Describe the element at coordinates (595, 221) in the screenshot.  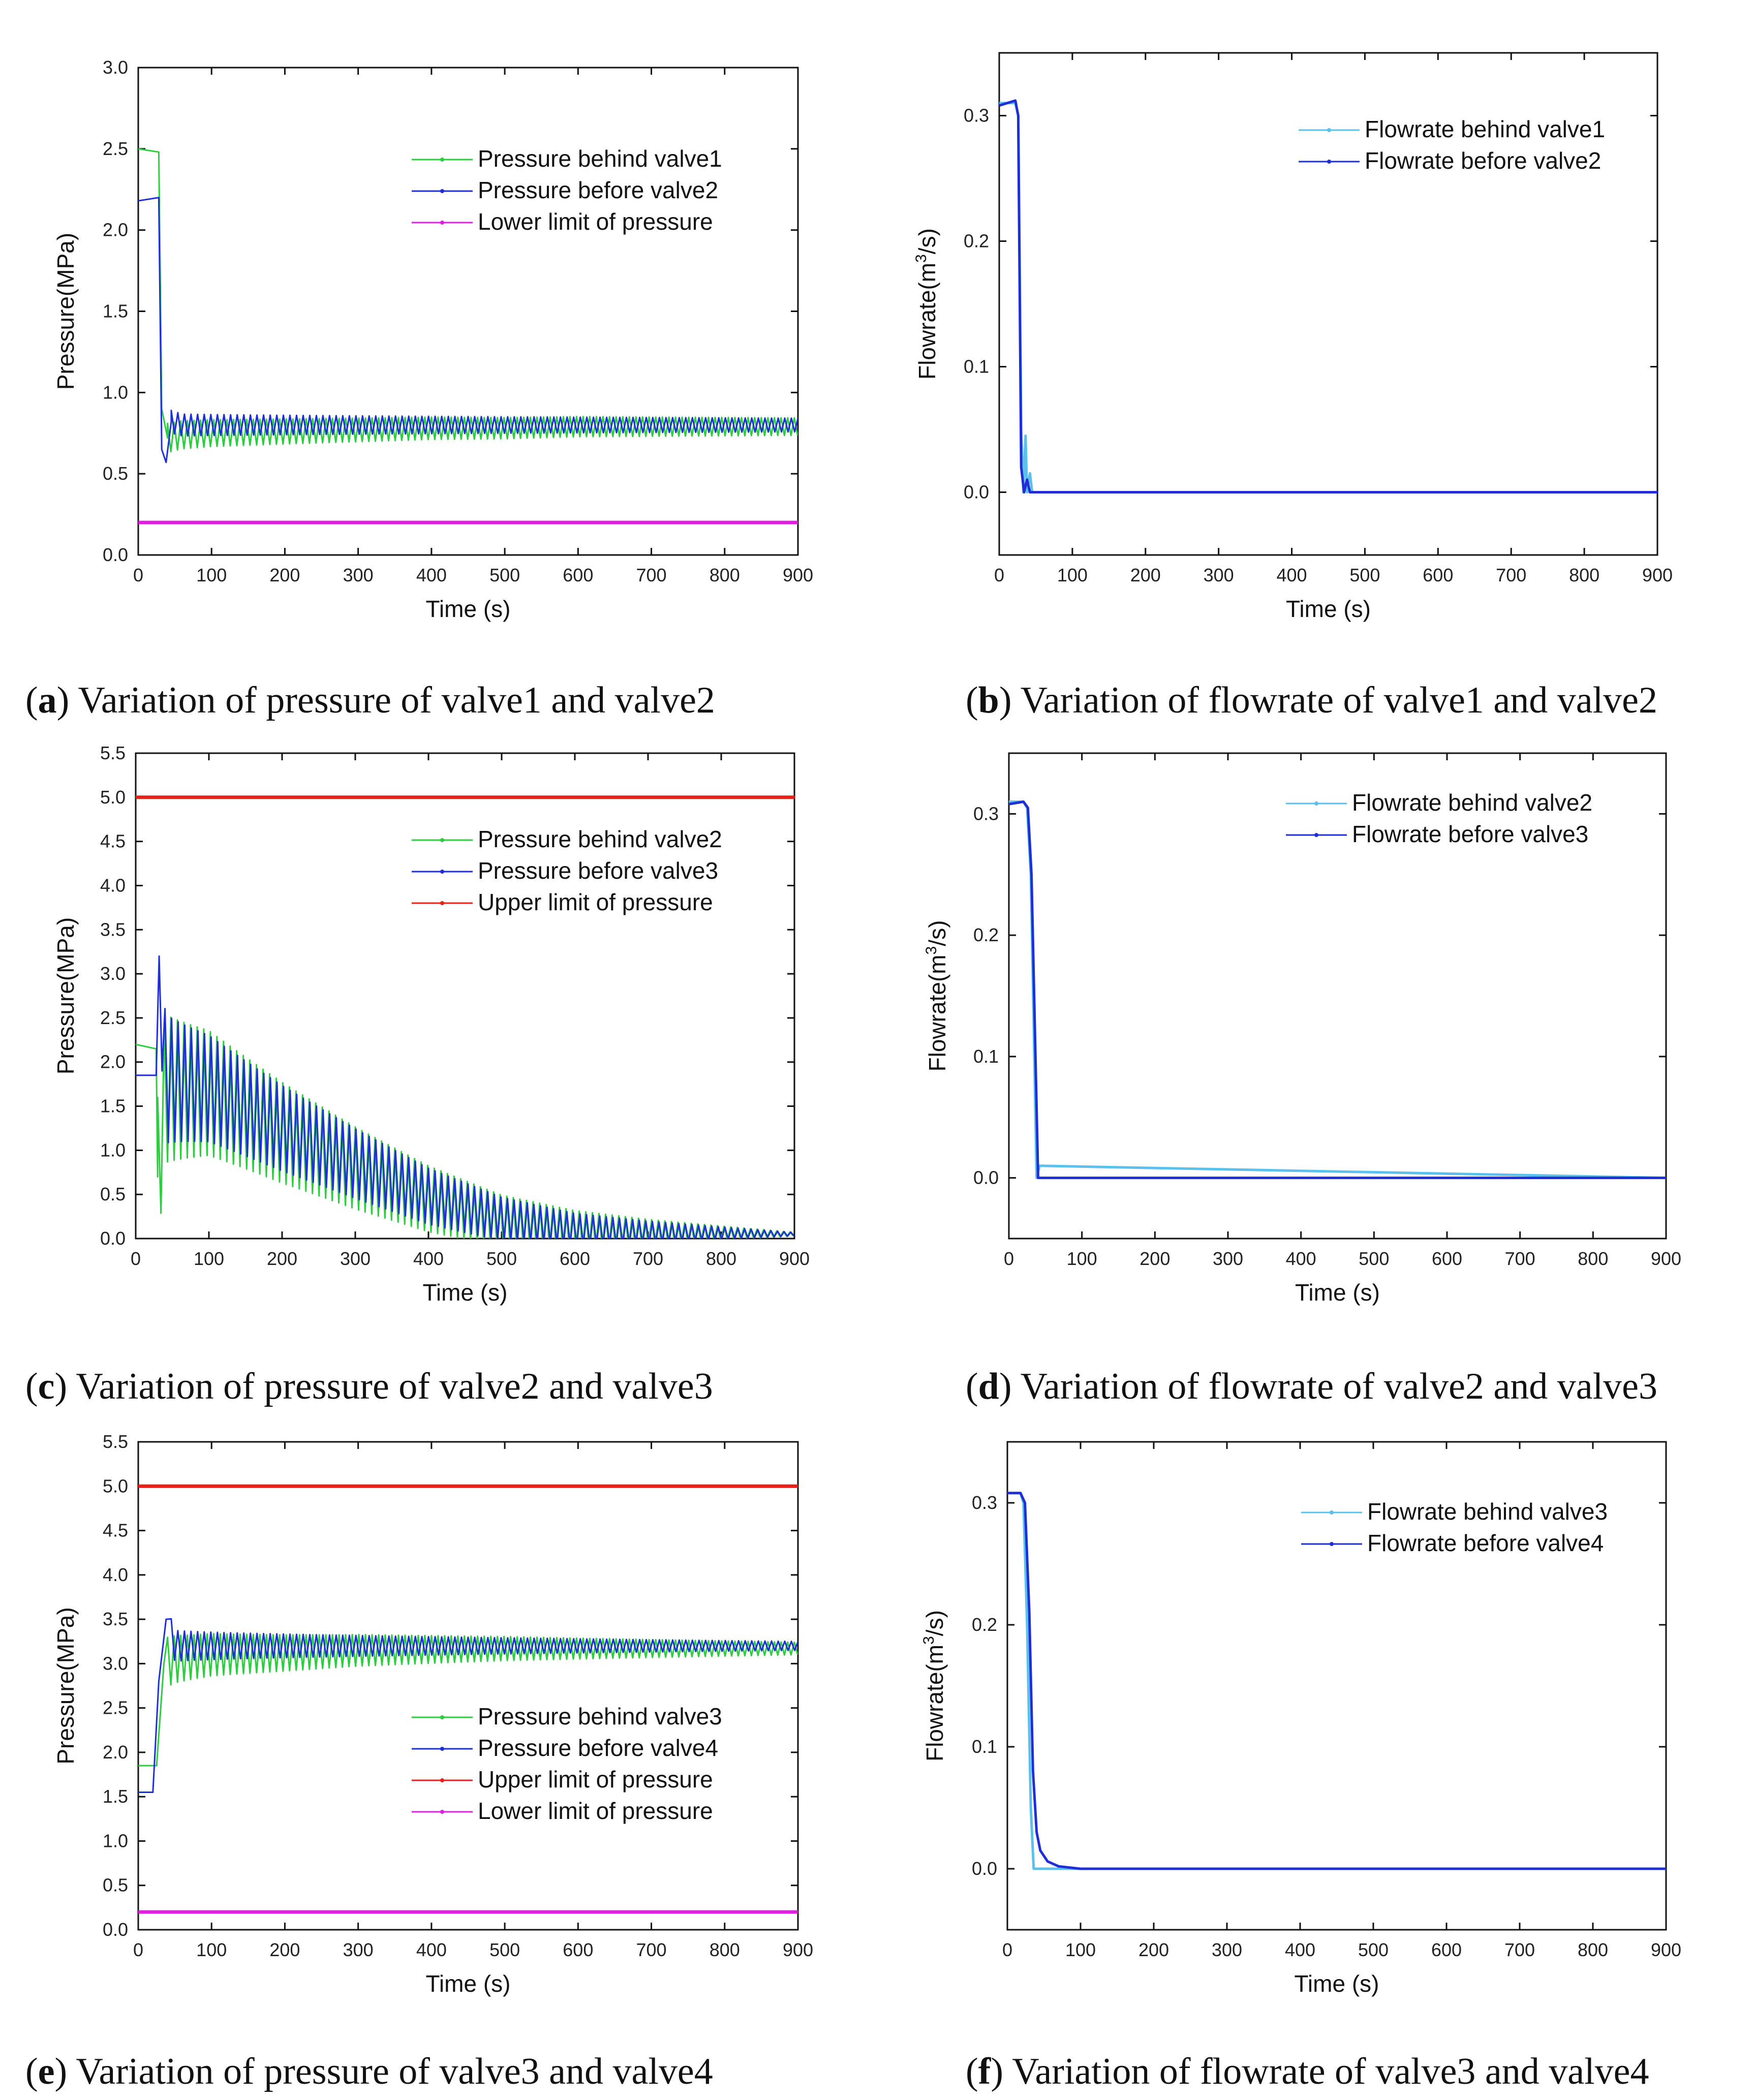
I see `legend-label: Lower limit of pressure` at that location.